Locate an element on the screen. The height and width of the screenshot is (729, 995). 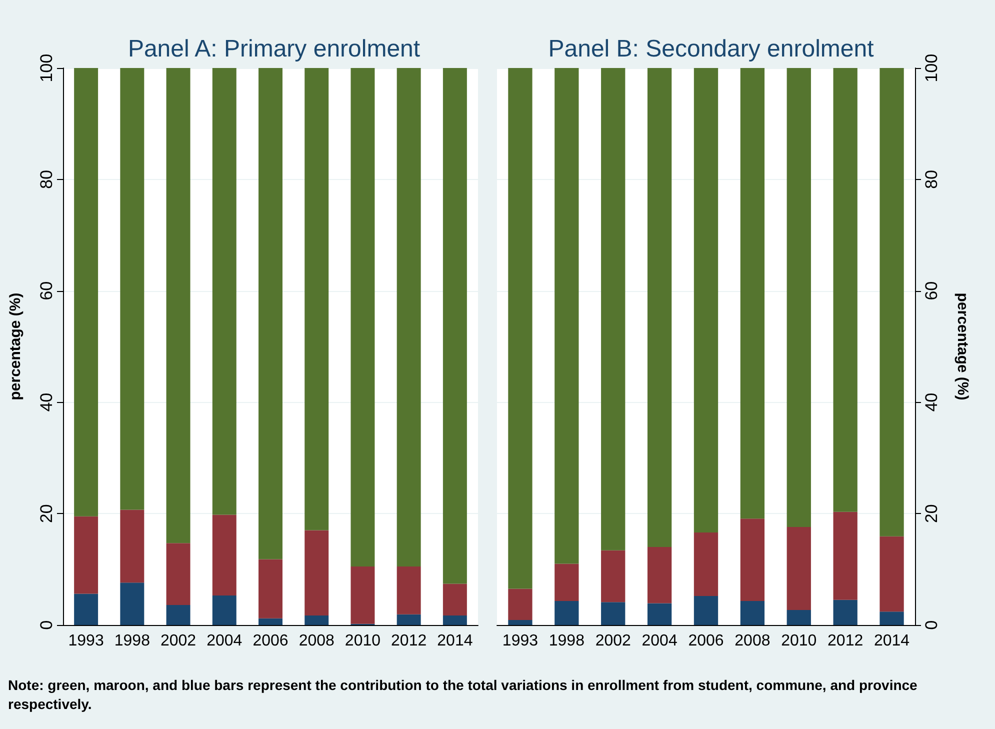
y2-tick-label: 40 is located at coordinates (931, 402).